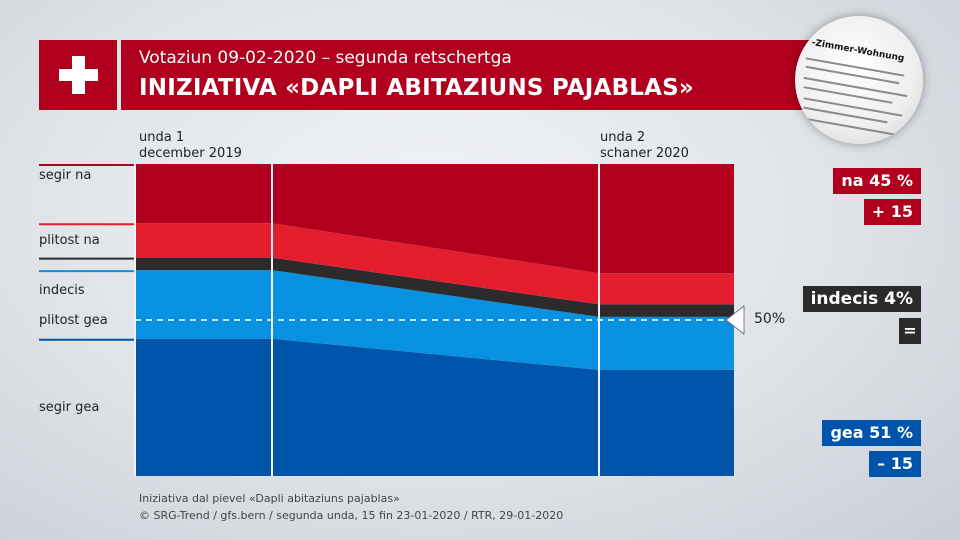  What do you see at coordinates (861, 299) in the screenshot?
I see `result-indecis-box: indecis 4%` at bounding box center [861, 299].